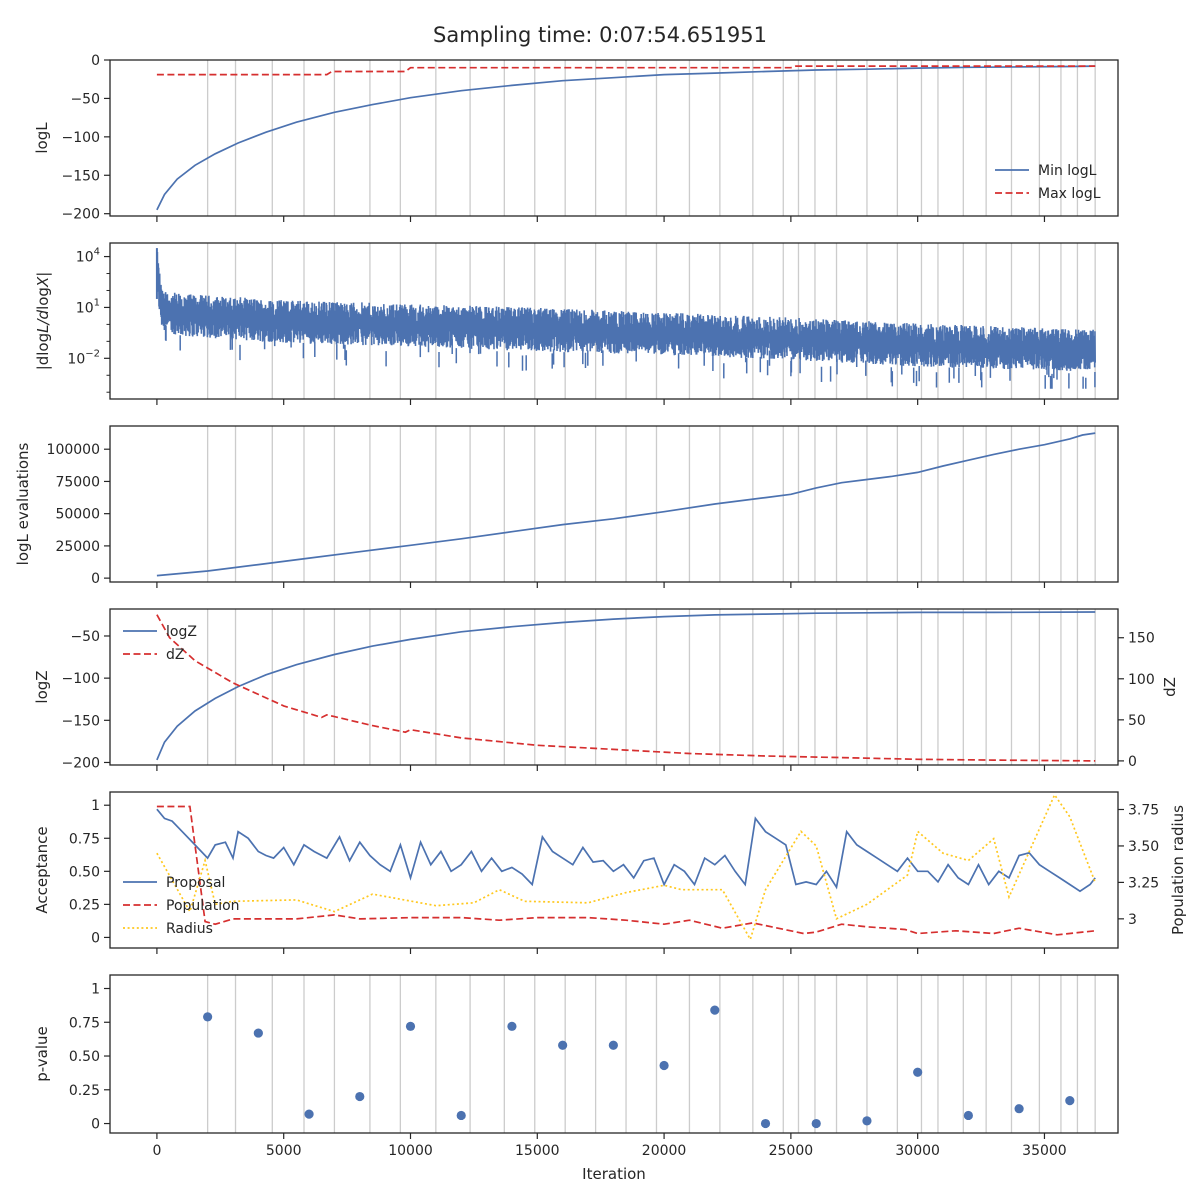 This screenshot has height=1200, width=1200. What do you see at coordinates (1178, 870) in the screenshot?
I see `y-axis-right-label: Population radius` at bounding box center [1178, 870].